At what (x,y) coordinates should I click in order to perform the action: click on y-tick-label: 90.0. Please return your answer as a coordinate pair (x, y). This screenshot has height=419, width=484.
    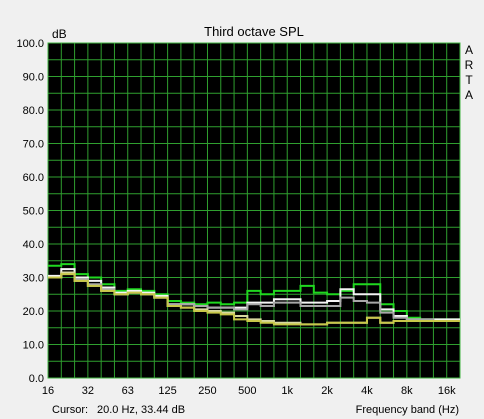
    Looking at the image, I should click on (33, 78).